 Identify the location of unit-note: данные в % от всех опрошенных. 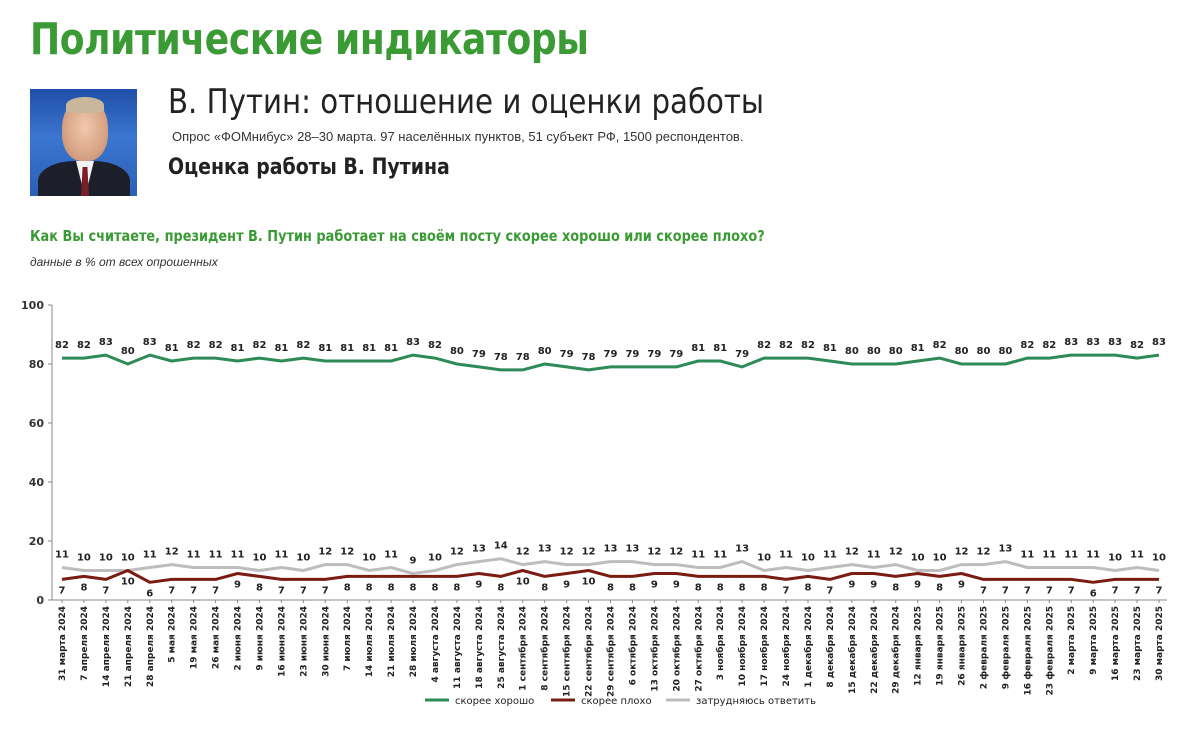
(124, 262).